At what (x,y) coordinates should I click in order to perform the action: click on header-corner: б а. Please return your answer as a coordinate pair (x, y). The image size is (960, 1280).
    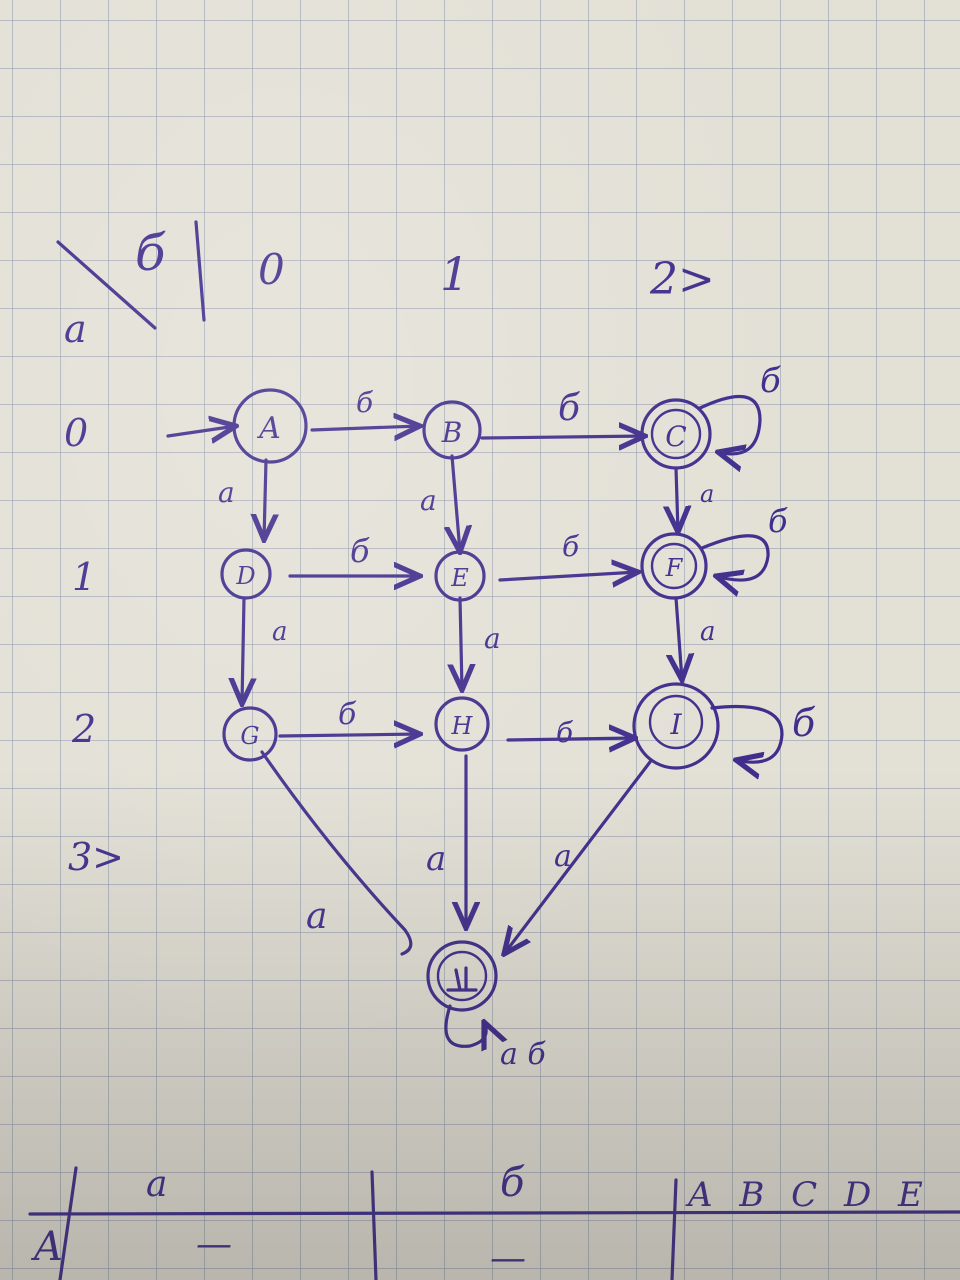
    Looking at the image, I should click on (131, 285).